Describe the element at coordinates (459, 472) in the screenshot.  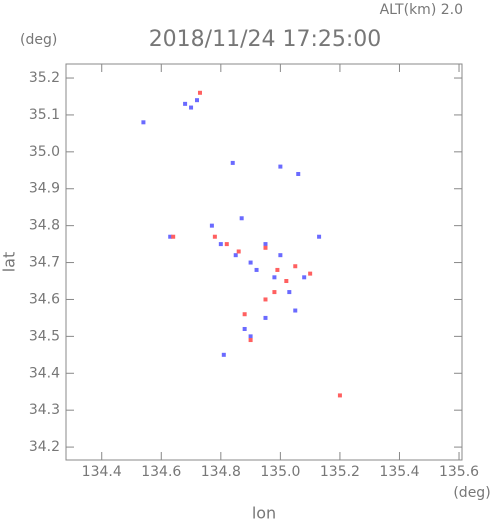
I see `x-tick-label: 135.6` at that location.